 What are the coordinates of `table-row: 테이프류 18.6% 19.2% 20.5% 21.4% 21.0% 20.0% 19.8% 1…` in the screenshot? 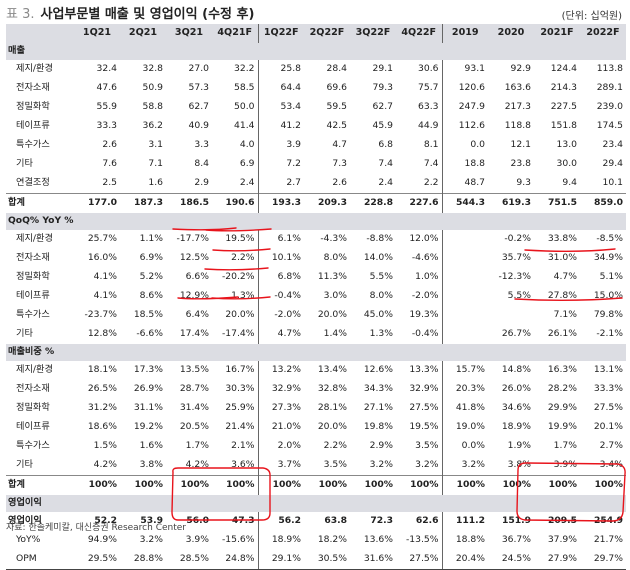 It's located at (316, 427).